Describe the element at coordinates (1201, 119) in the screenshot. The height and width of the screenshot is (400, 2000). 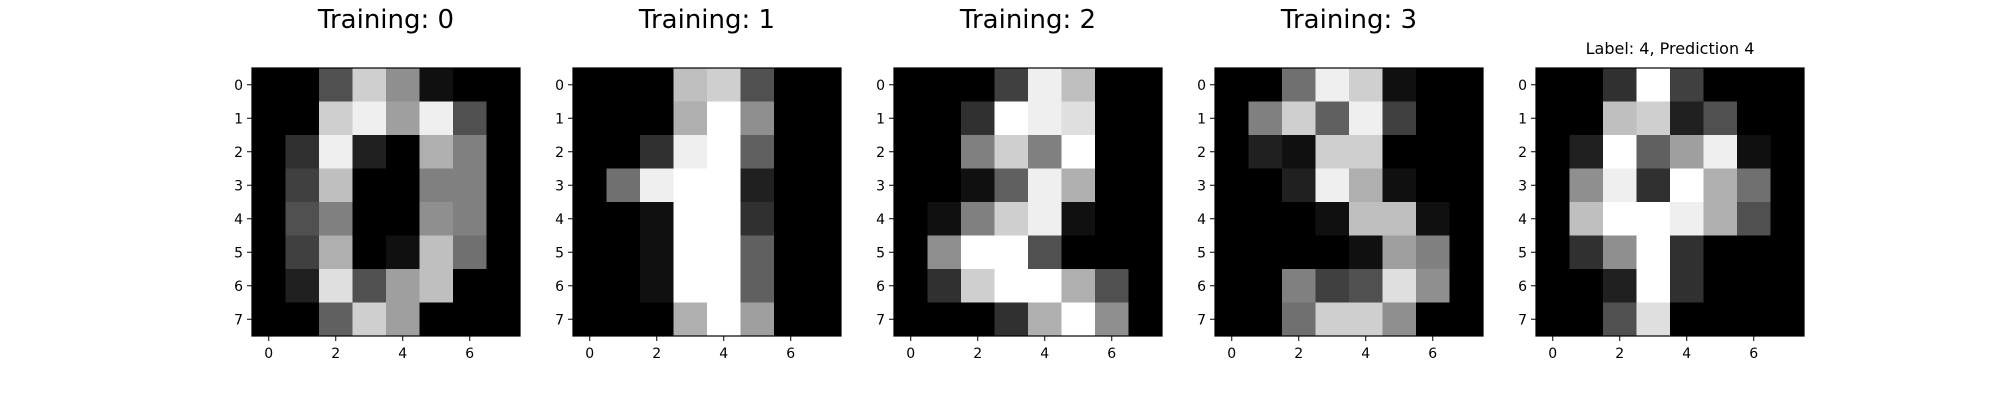
I see `y-tick-label: 1` at that location.